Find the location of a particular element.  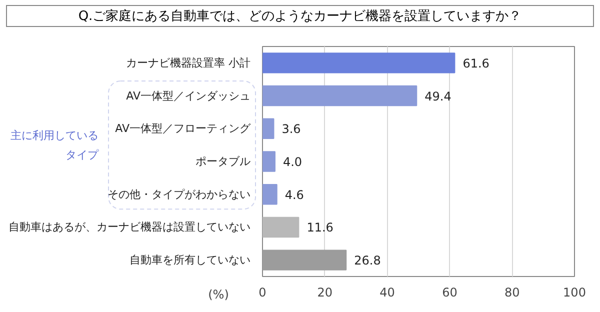

data-label: 61.6 is located at coordinates (476, 63).